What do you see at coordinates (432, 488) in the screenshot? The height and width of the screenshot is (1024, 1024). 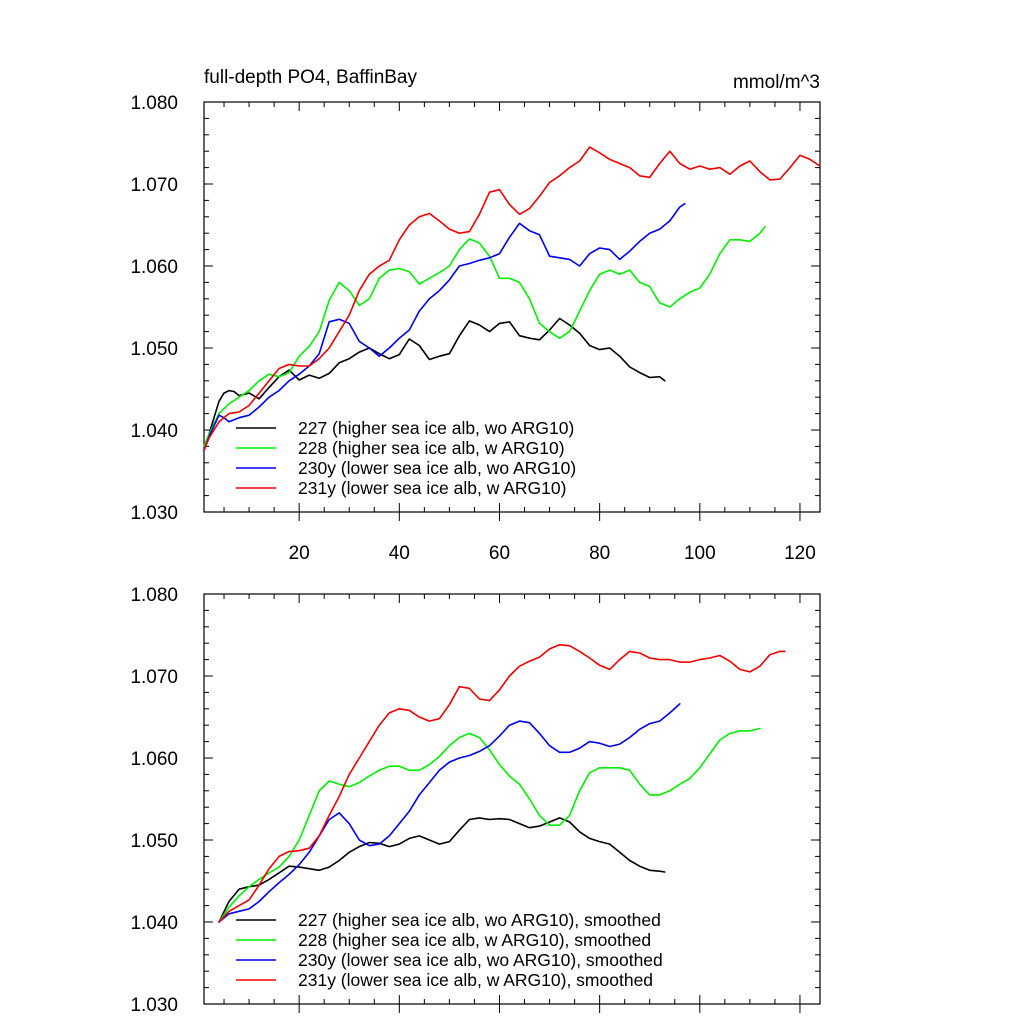 I see `legend-label: 231y (lower sea ice alb, w ARG10)` at bounding box center [432, 488].